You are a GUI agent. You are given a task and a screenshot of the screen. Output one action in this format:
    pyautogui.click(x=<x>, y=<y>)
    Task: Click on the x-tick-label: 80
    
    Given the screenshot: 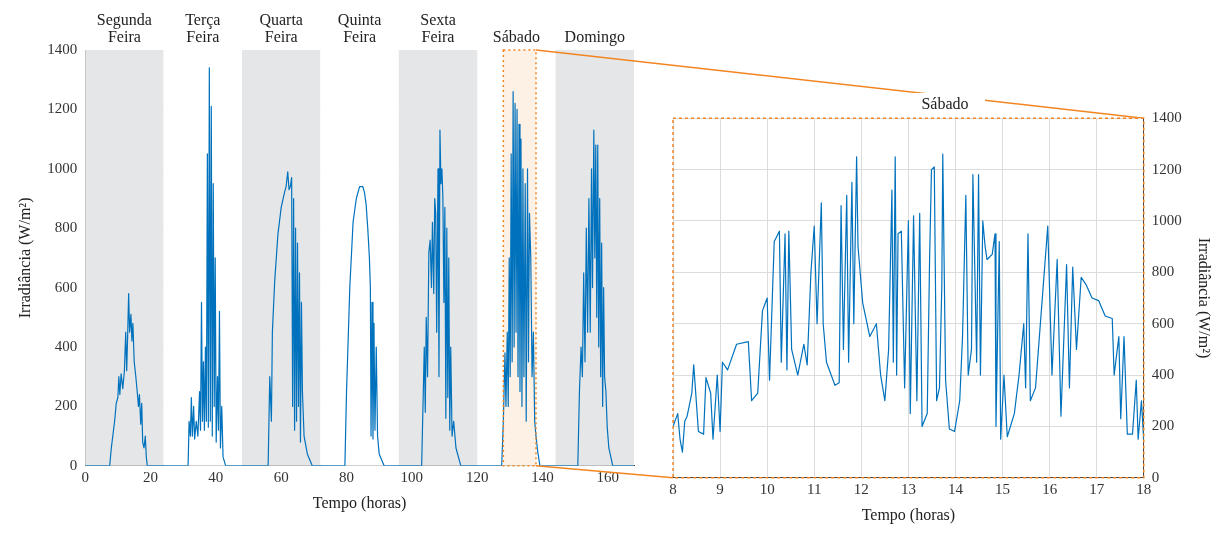 What is the action you would take?
    pyautogui.click(x=347, y=476)
    